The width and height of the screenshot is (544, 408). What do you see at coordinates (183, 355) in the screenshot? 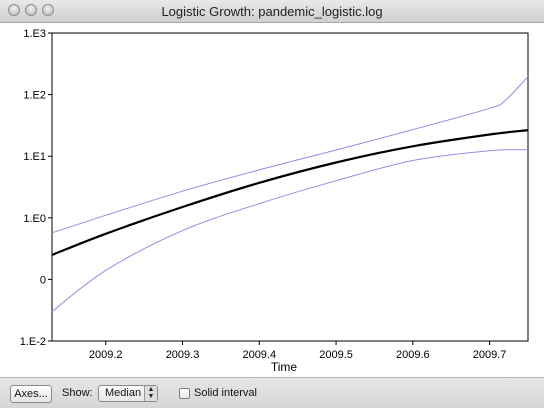
I see `x-tick-label: 2009.3` at bounding box center [183, 355].